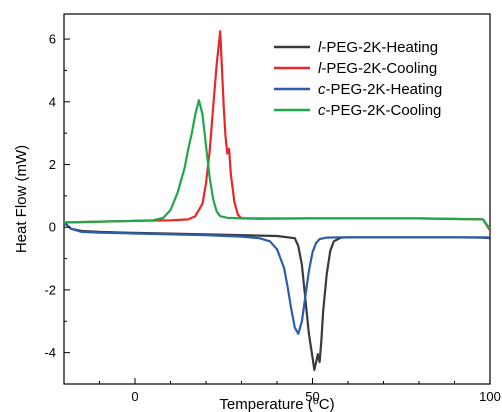 Image resolution: width=502 pixels, height=412 pixels. I want to click on y-tick-label: -2, so click(50, 289).